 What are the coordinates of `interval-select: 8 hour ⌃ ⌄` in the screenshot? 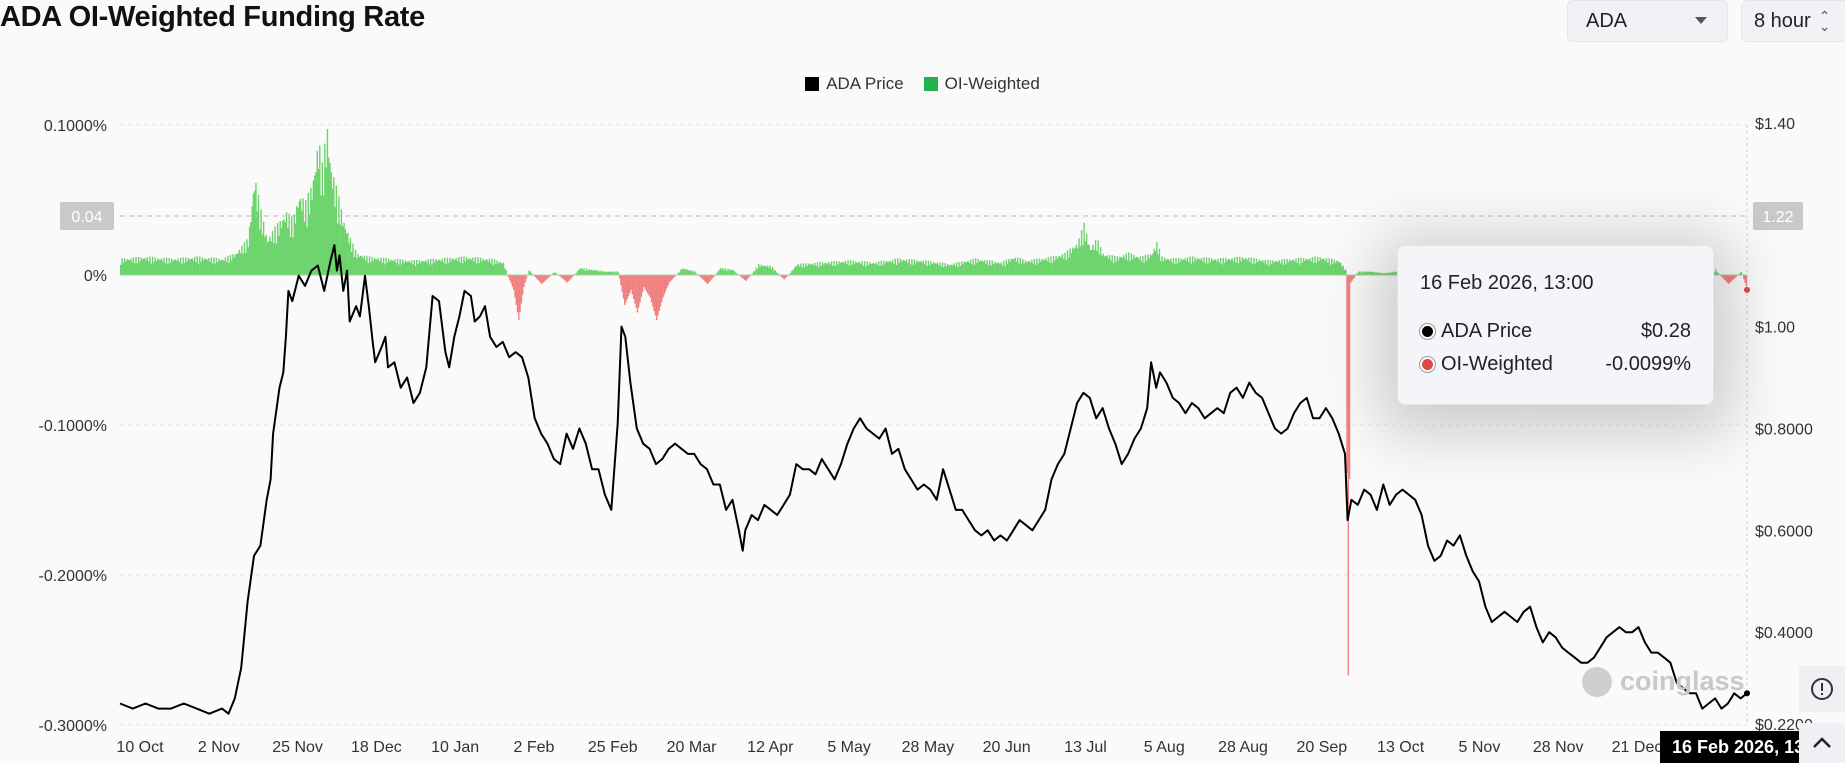 It's located at (1793, 21).